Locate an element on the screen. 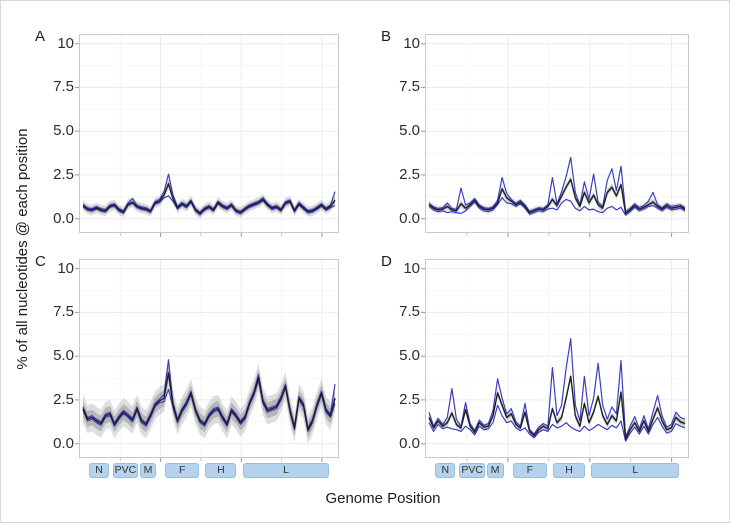 The image size is (730, 523). panel-a-label: A is located at coordinates (40, 36).